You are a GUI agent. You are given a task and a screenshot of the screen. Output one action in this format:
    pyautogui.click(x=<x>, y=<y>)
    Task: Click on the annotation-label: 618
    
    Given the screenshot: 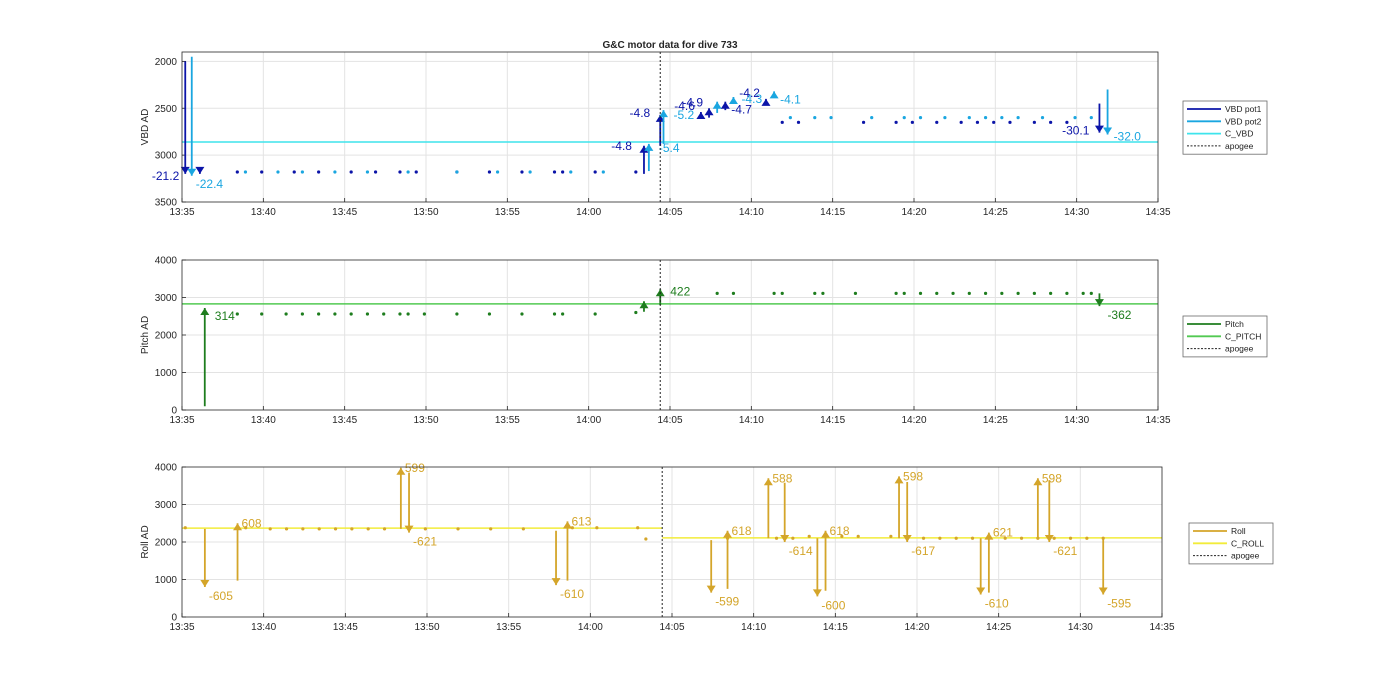 What is the action you would take?
    pyautogui.click(x=840, y=531)
    